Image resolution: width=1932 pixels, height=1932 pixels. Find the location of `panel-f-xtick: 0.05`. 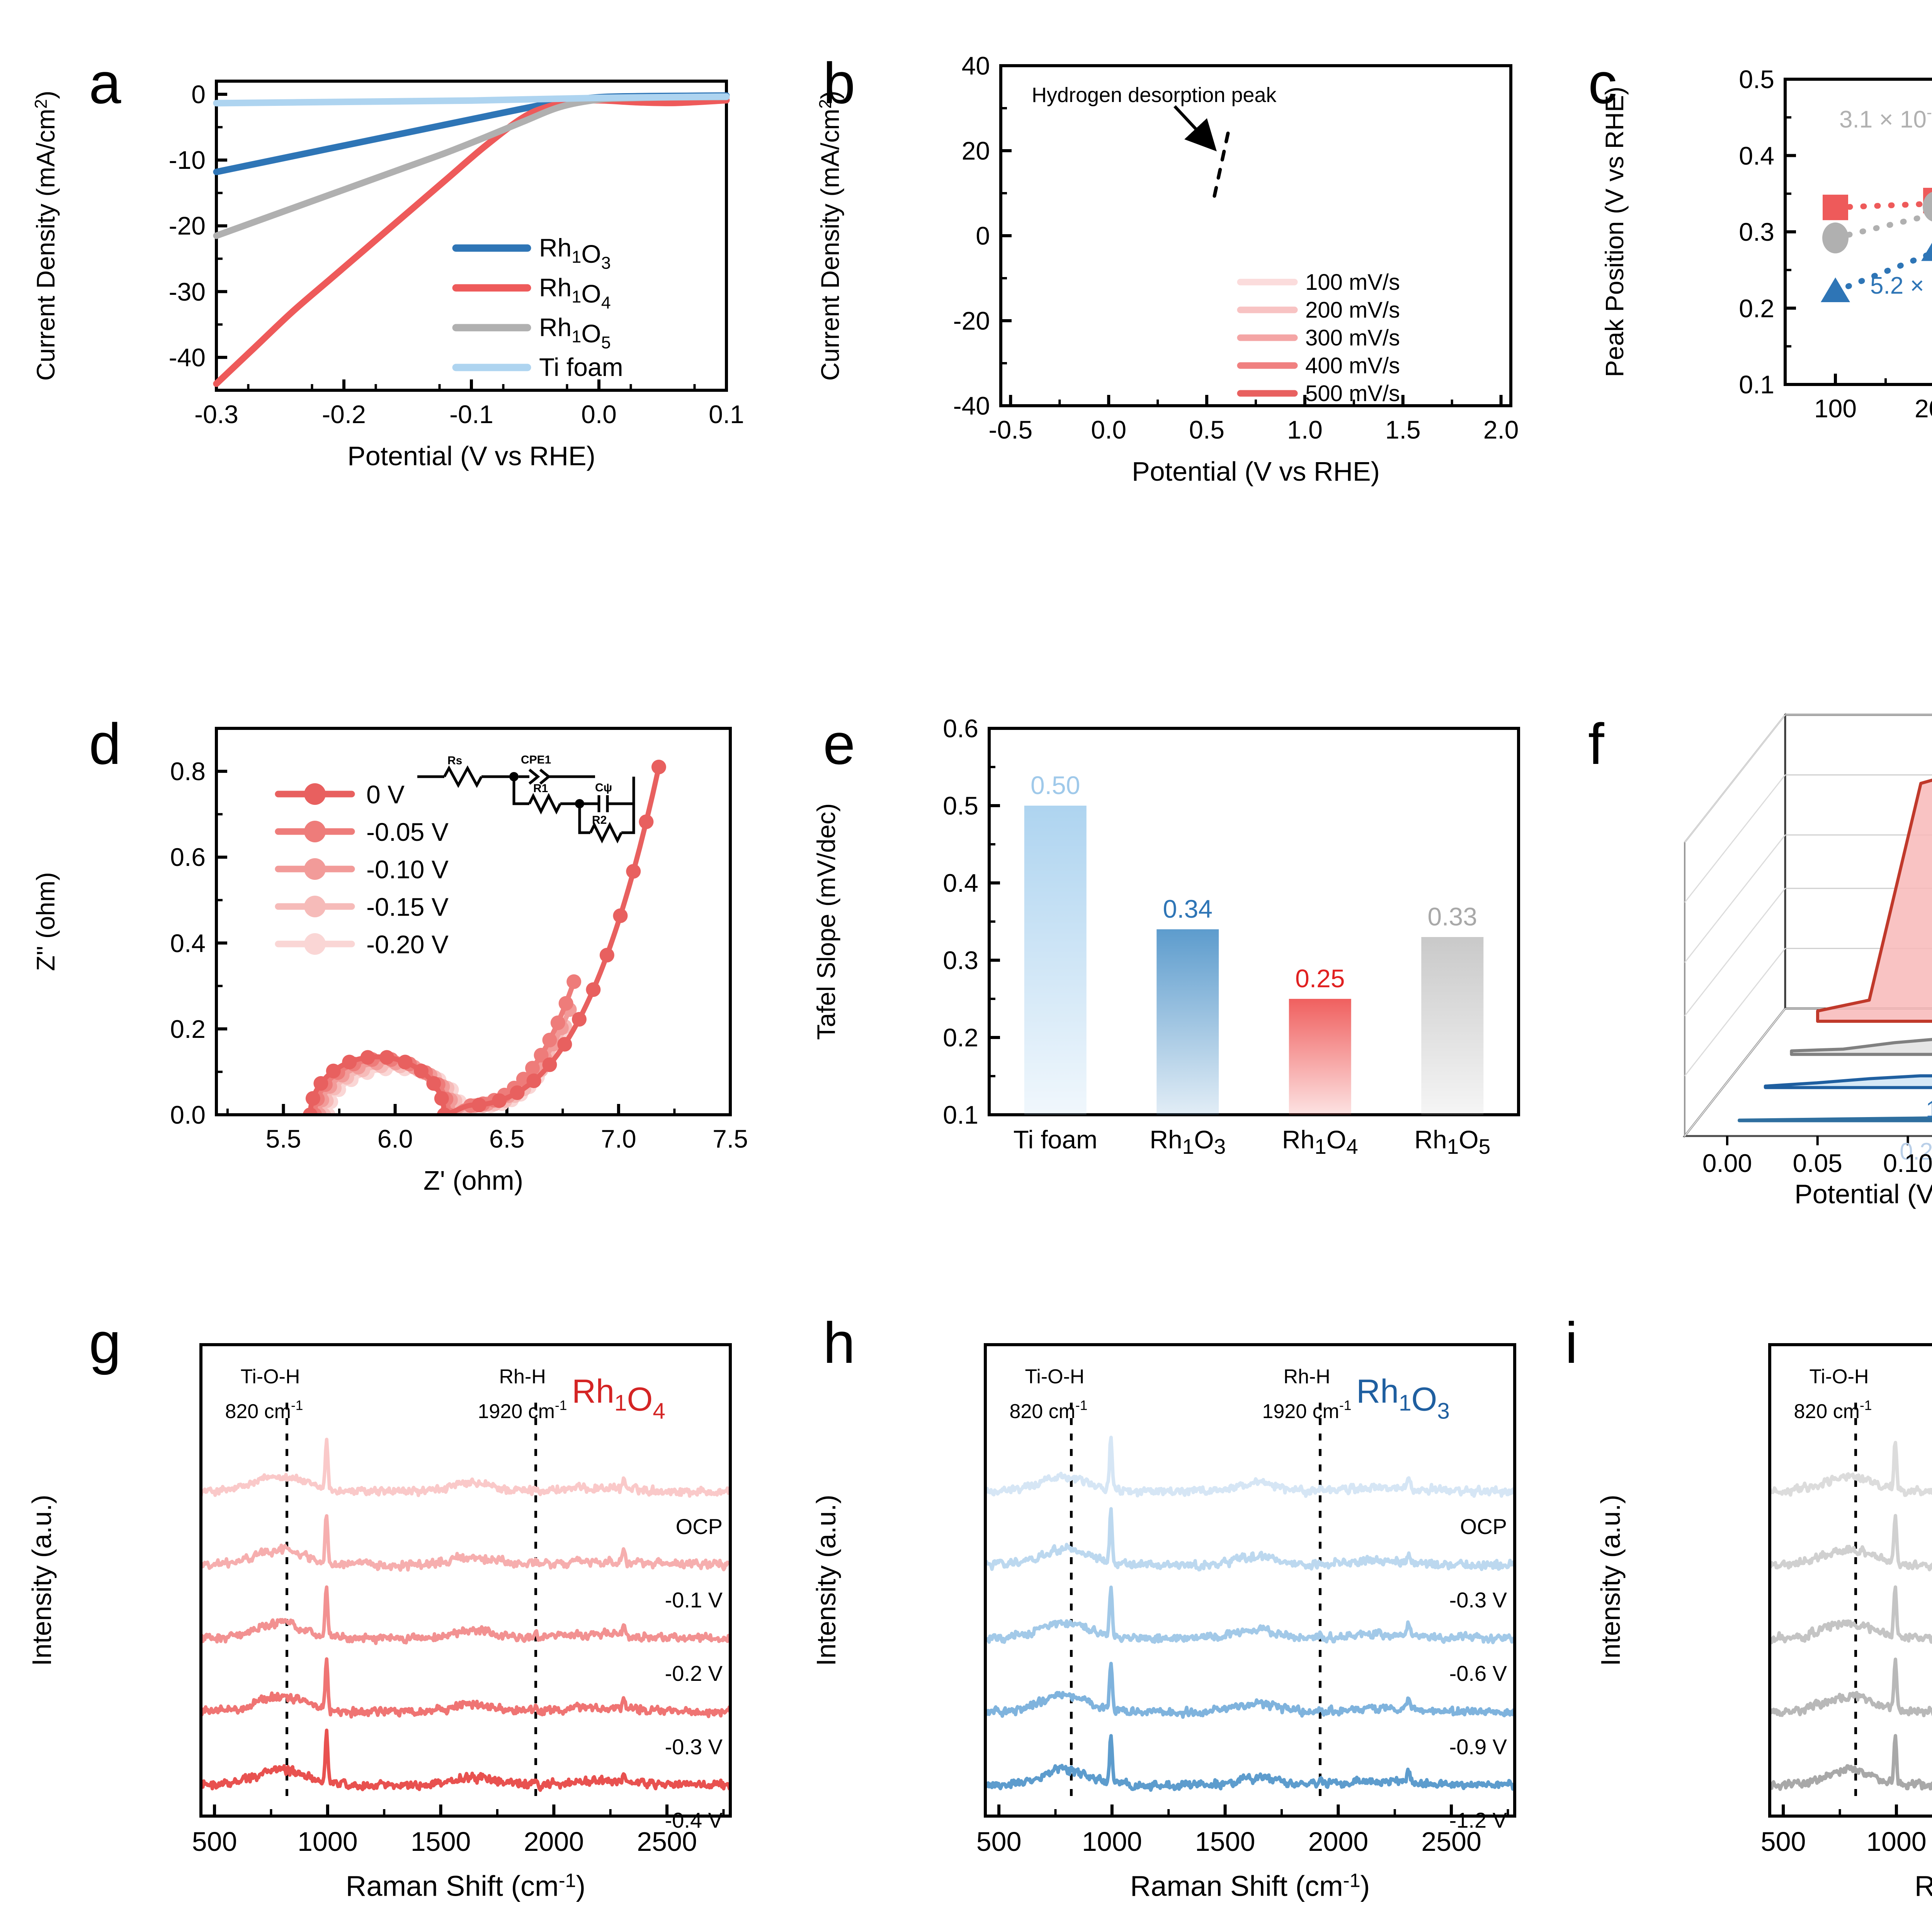

panel-f-xtick: 0.05 is located at coordinates (1817, 1163).